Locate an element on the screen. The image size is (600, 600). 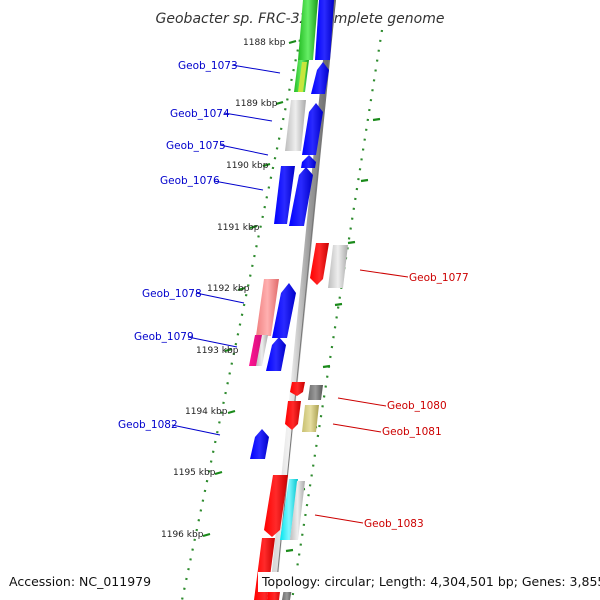
gene-1079-arrow is located at coordinates (276, 354).